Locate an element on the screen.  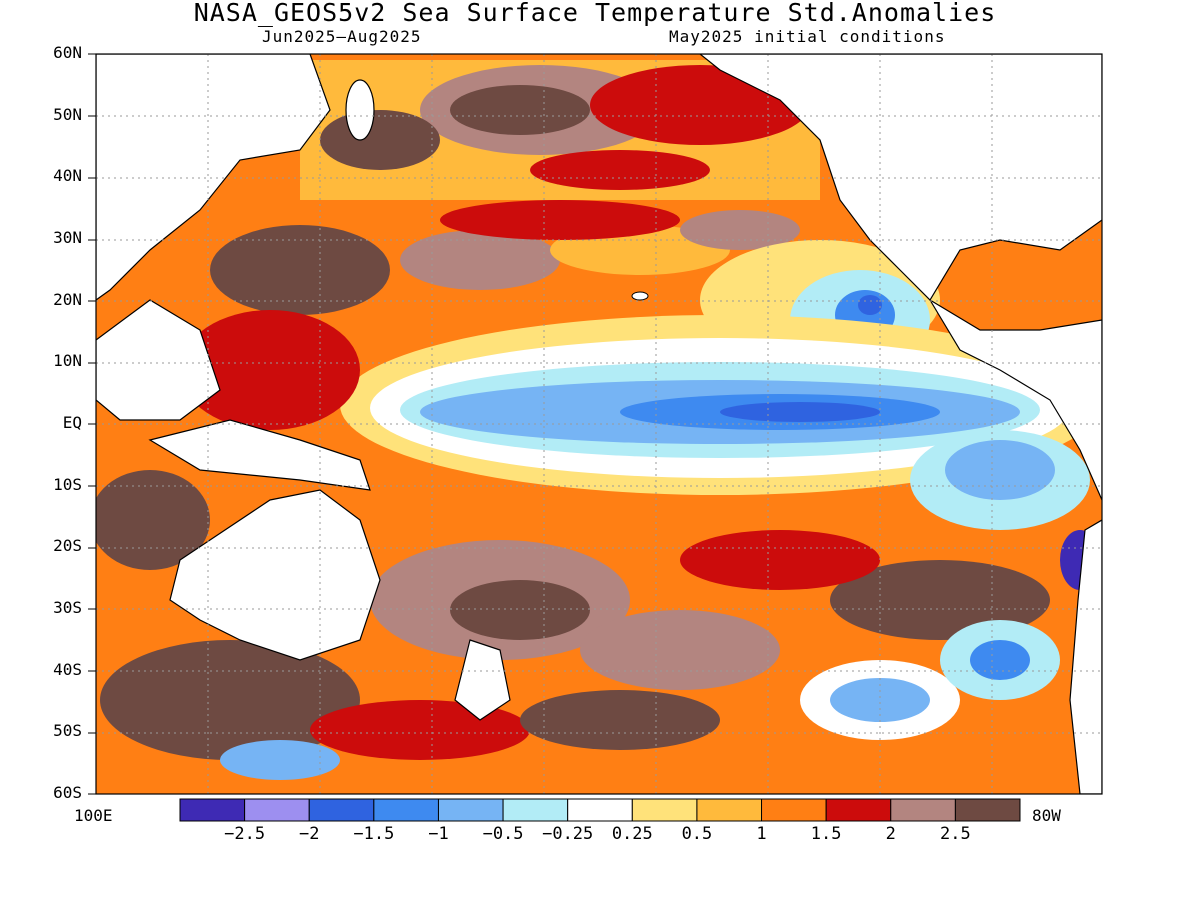
lat-label: 40S is located at coordinates (67, 669).